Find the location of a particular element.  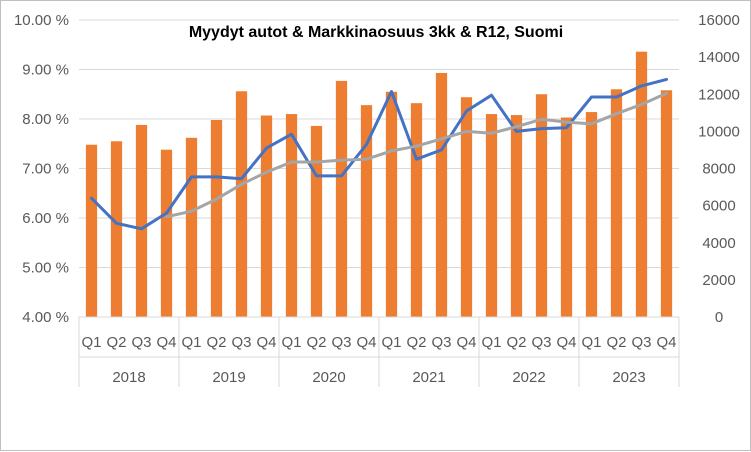

y-right-tick-label: 4000 is located at coordinates (718, 243).